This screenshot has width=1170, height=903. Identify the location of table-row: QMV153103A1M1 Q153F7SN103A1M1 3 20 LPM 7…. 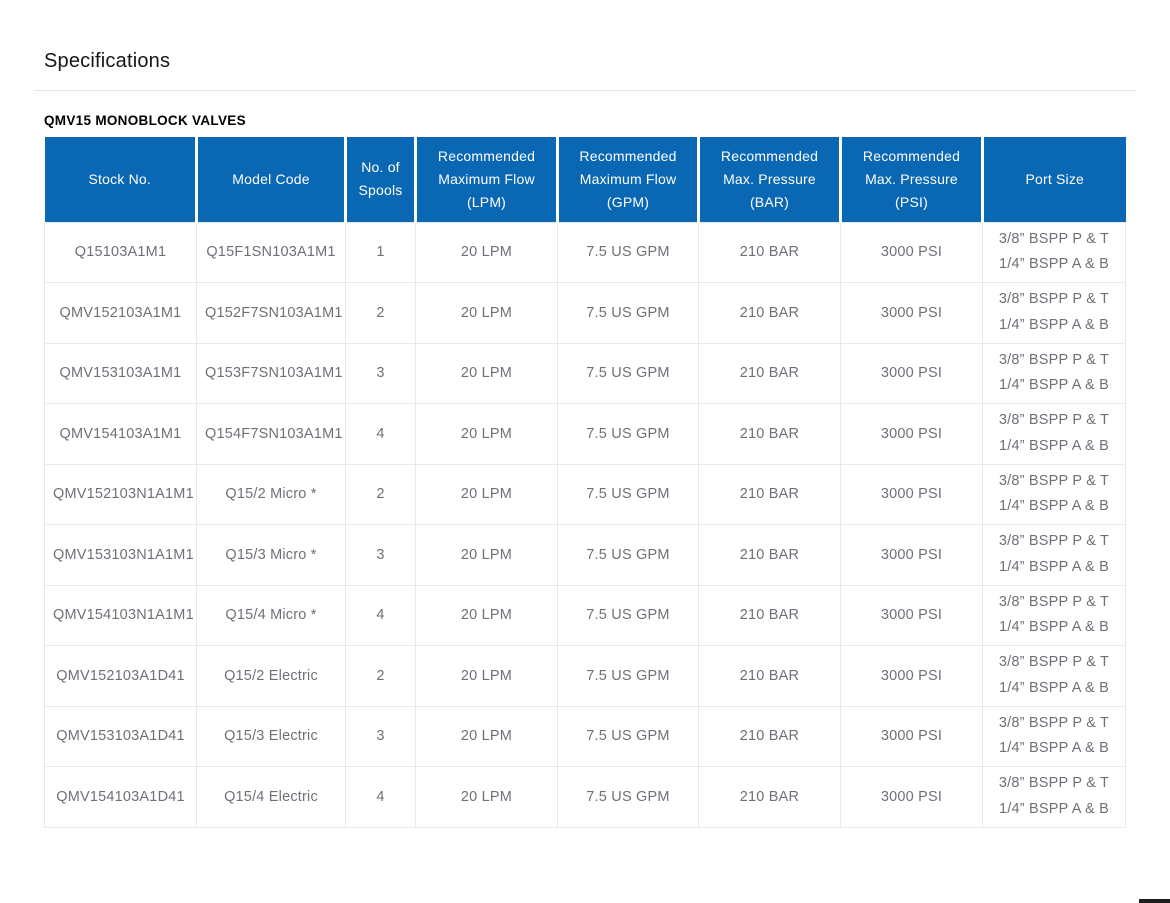
(585, 373).